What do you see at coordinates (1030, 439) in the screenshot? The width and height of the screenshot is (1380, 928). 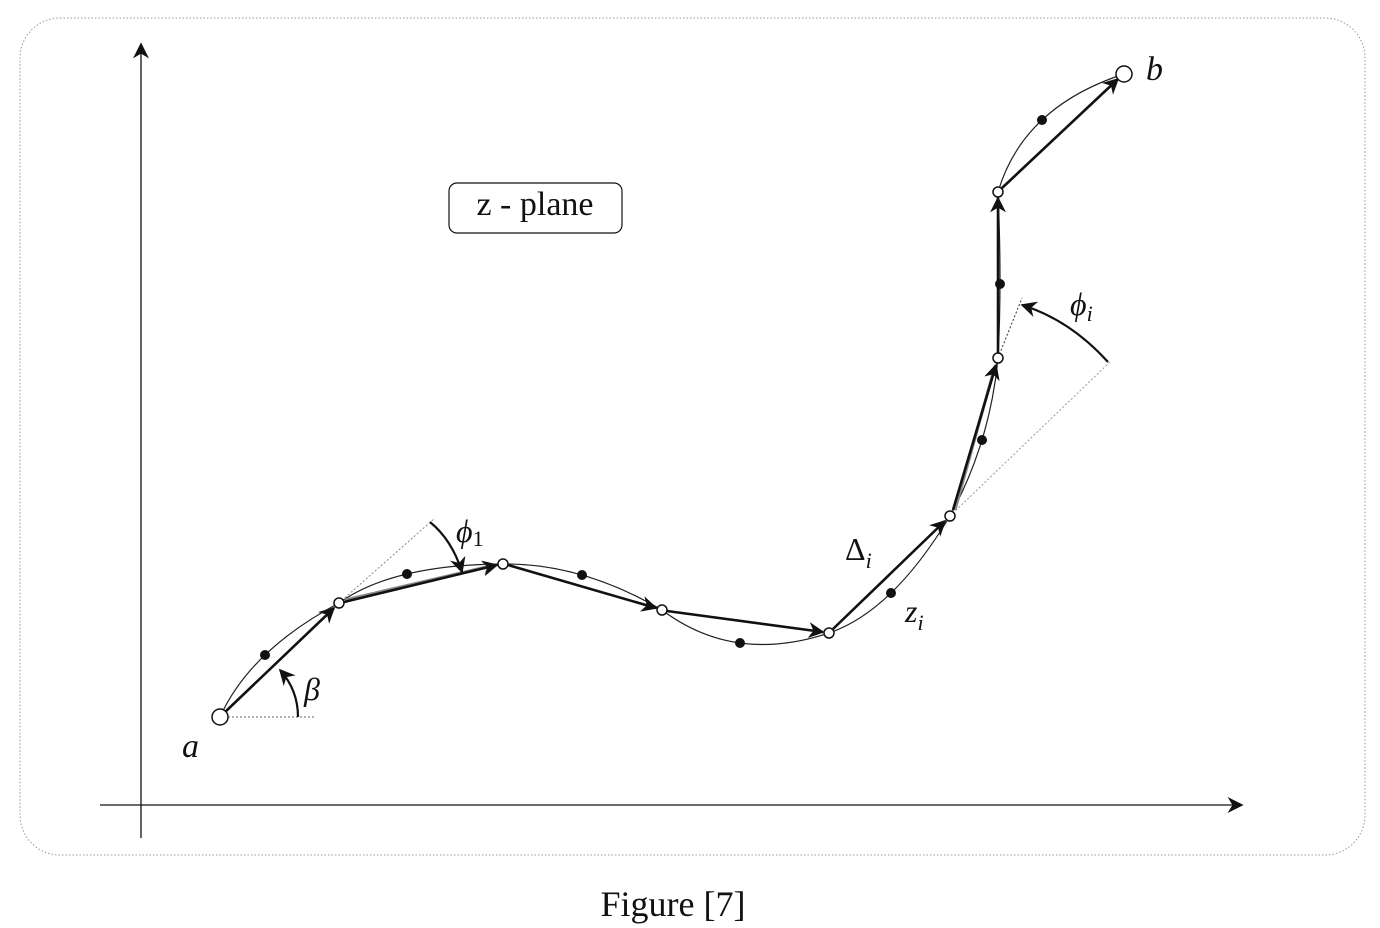 I see `tangent-guide-i` at bounding box center [1030, 439].